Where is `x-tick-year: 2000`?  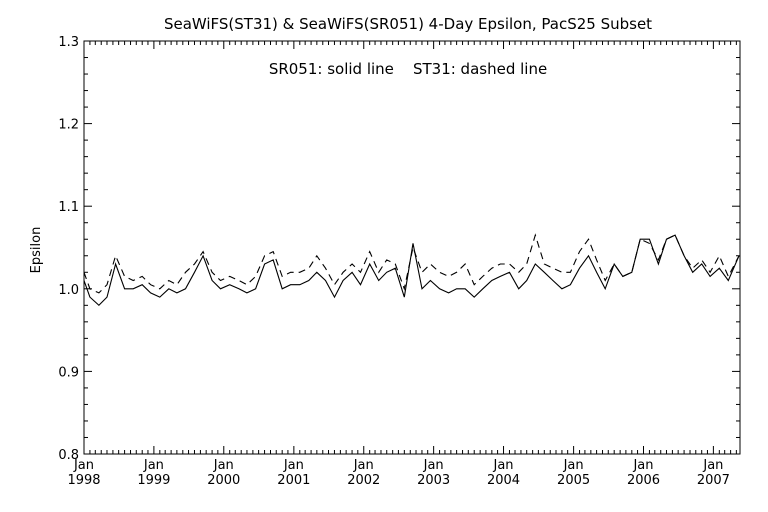 x-tick-year: 2000 is located at coordinates (223, 480).